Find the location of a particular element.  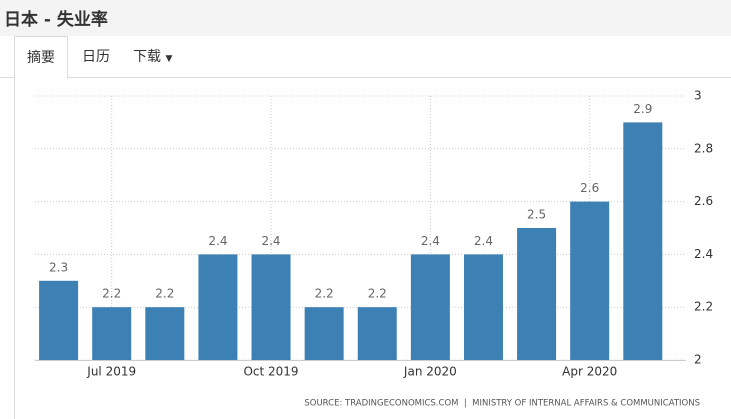

tab-label: 下载 is located at coordinates (147, 57).